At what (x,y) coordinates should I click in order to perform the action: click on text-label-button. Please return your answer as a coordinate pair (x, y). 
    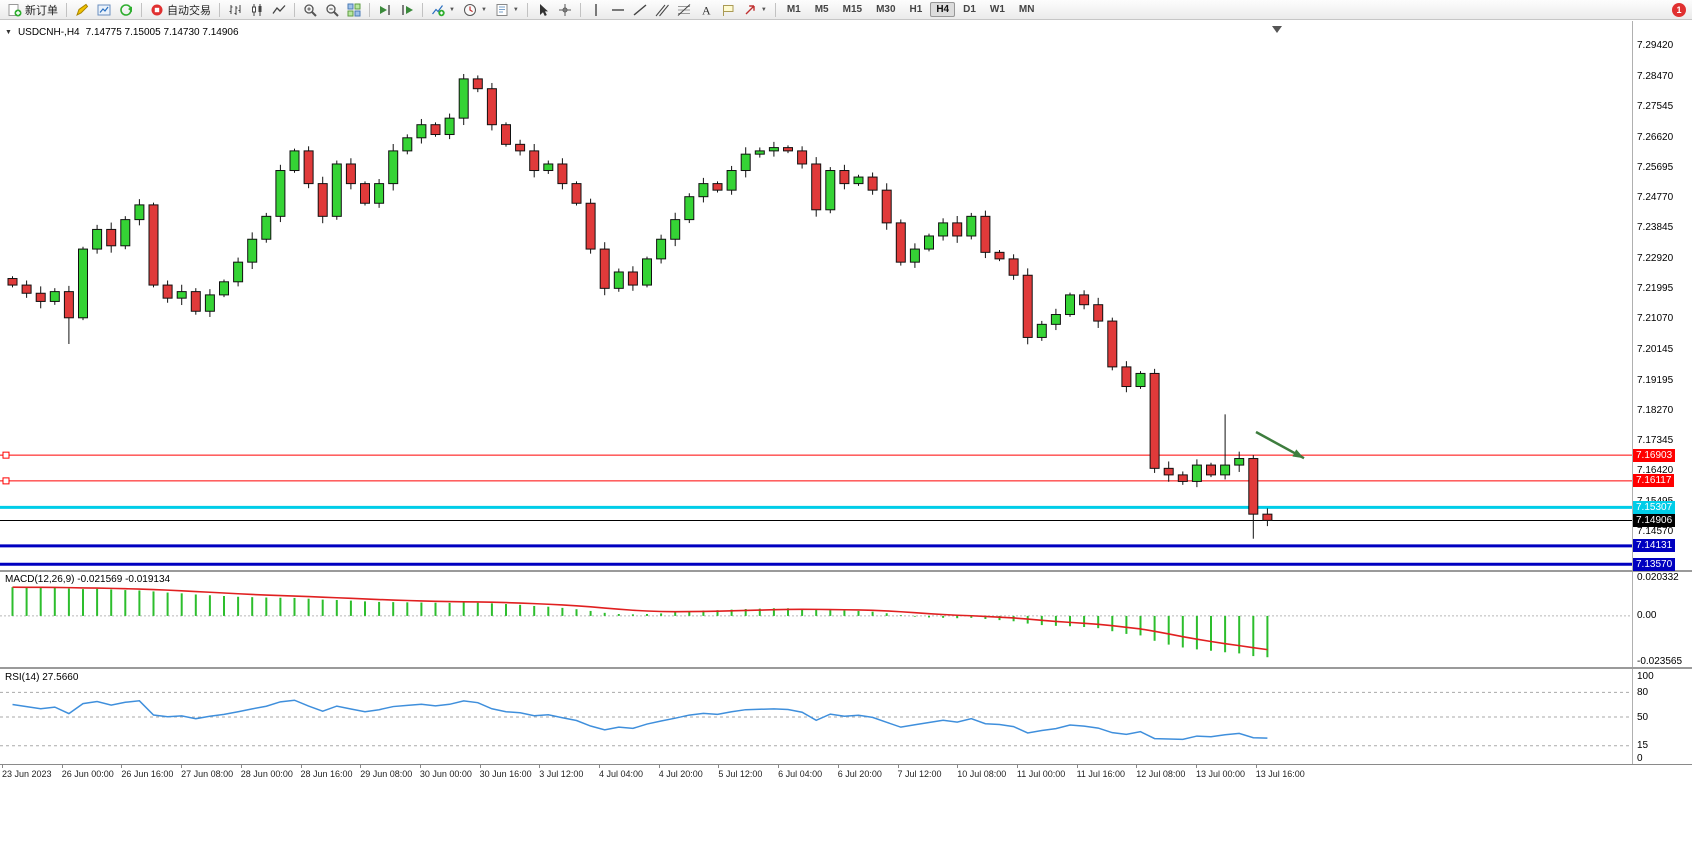
    Looking at the image, I should click on (728, 10).